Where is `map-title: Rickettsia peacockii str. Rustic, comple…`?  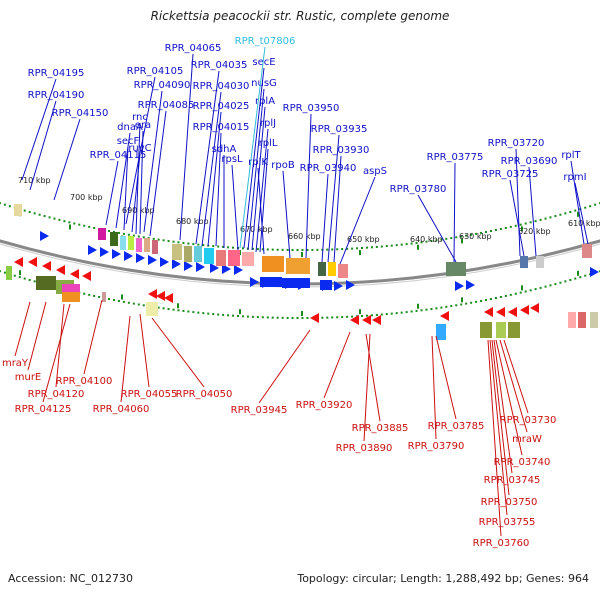
map-title: Rickettsia peacockii str. Rustic, comple… is located at coordinates (300, 16).